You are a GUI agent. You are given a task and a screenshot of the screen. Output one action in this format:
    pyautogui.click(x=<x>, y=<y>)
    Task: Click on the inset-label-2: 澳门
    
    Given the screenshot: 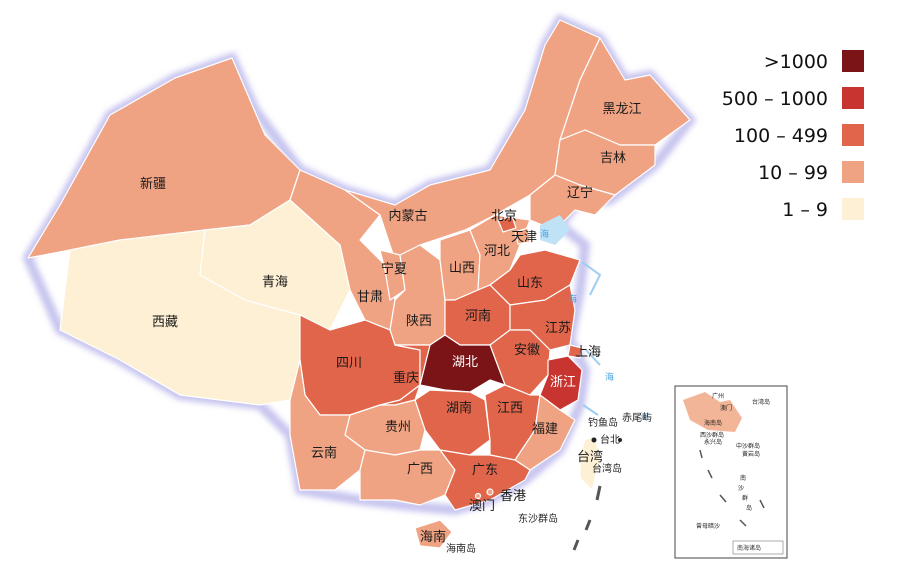 What is the action you would take?
    pyautogui.click(x=726, y=408)
    